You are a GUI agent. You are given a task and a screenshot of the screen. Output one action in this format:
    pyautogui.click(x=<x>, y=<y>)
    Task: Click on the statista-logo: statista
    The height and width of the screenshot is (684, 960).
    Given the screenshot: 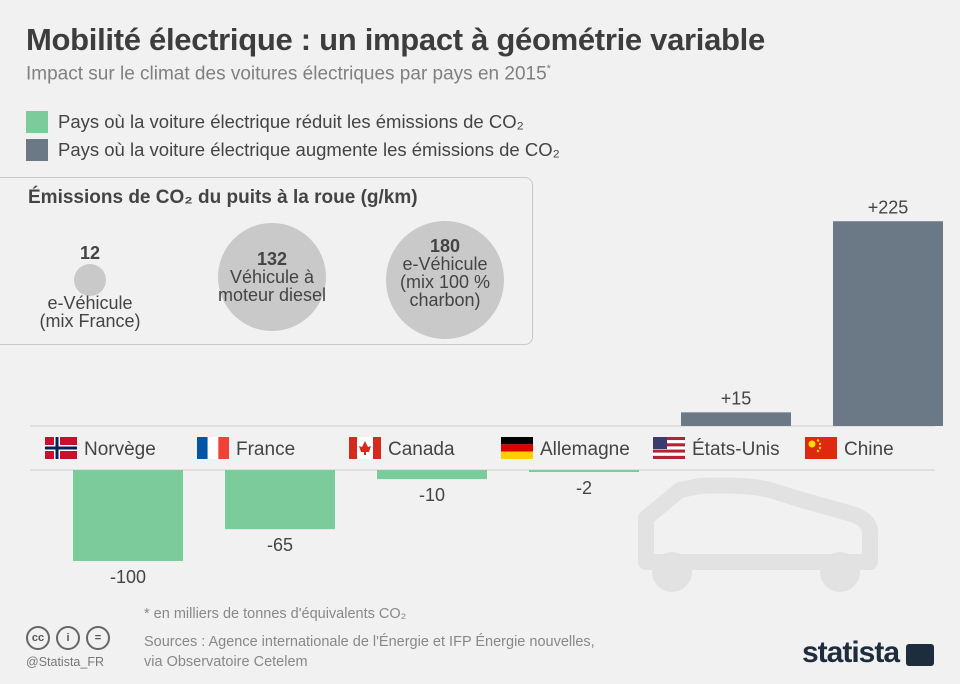 What is the action you would take?
    pyautogui.click(x=851, y=652)
    